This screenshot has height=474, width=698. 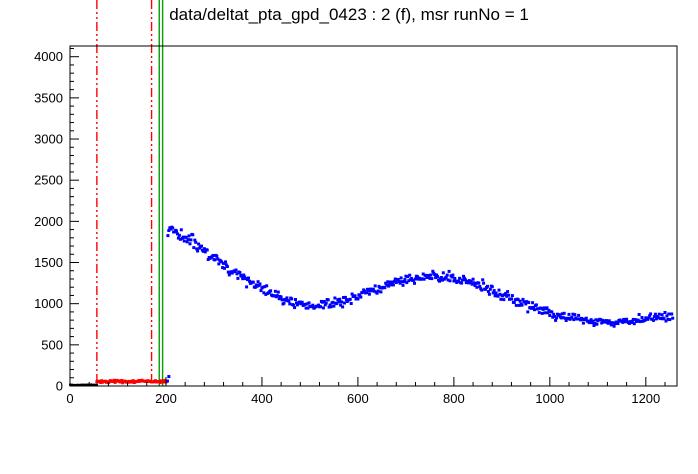 I want to click on extra-data-point, so click(x=167, y=381).